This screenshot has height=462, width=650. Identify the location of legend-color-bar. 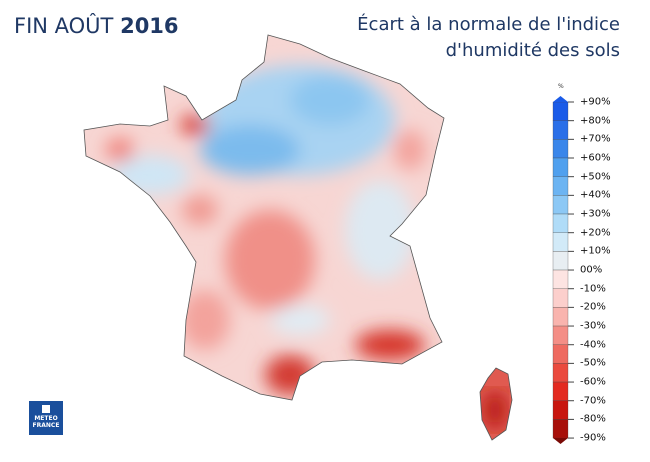
(563, 270).